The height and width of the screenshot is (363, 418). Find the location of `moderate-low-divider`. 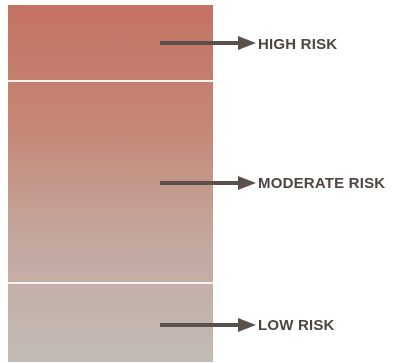

moderate-low-divider is located at coordinates (110, 283).